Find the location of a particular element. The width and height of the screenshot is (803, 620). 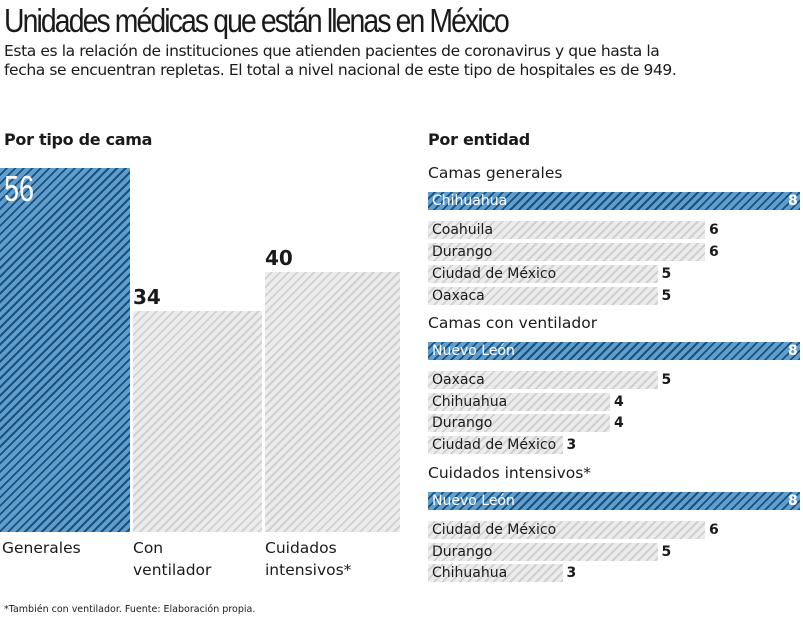

category-label: Cuidados intensivos* is located at coordinates (308, 559).